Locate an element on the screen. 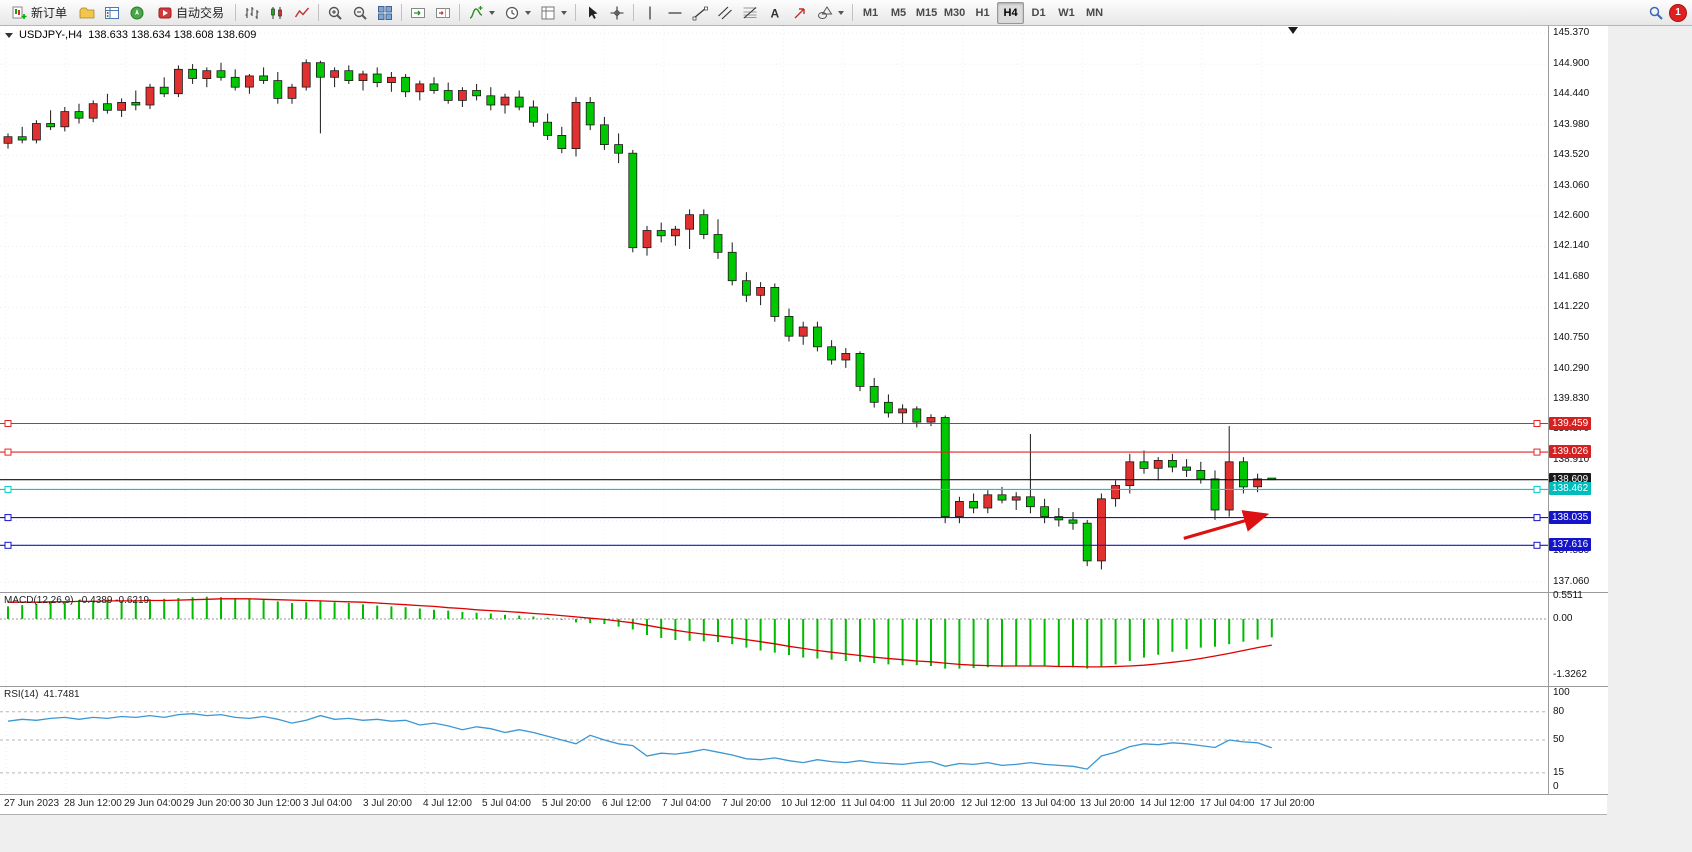  shapes-button is located at coordinates (830, 13).